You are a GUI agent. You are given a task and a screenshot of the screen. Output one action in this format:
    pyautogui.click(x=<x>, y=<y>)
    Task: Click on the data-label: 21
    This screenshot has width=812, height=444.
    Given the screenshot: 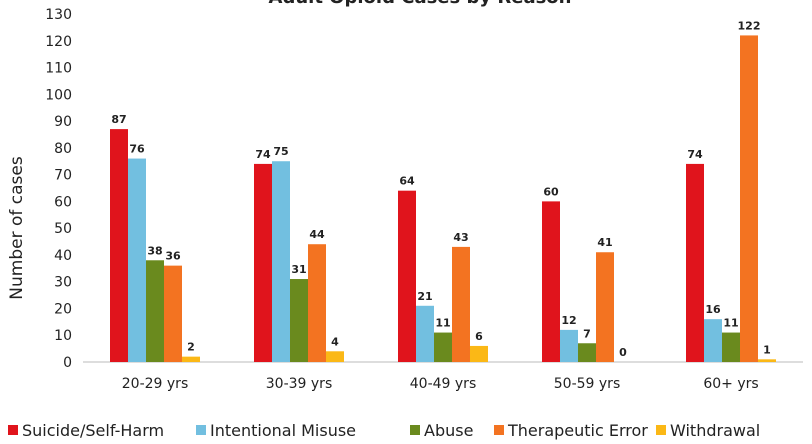 What is the action you would take?
    pyautogui.click(x=424, y=296)
    